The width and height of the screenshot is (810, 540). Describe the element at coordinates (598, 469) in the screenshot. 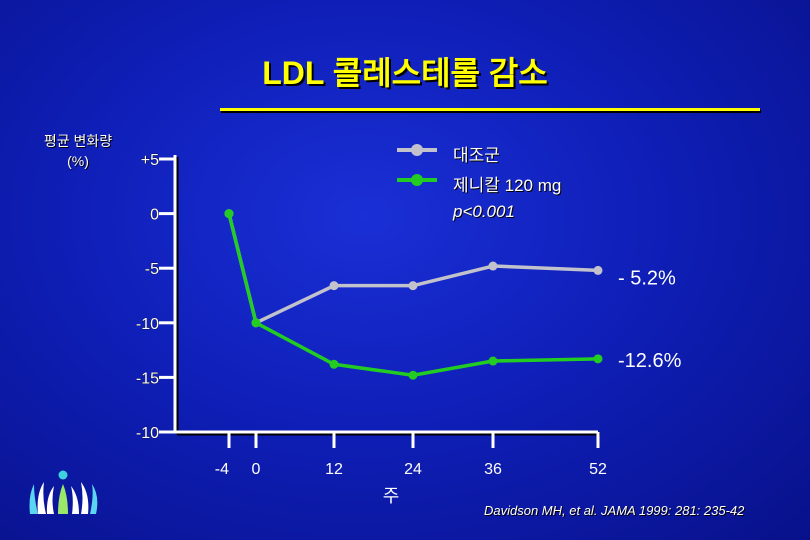

I see `x-tick-label: 52` at that location.